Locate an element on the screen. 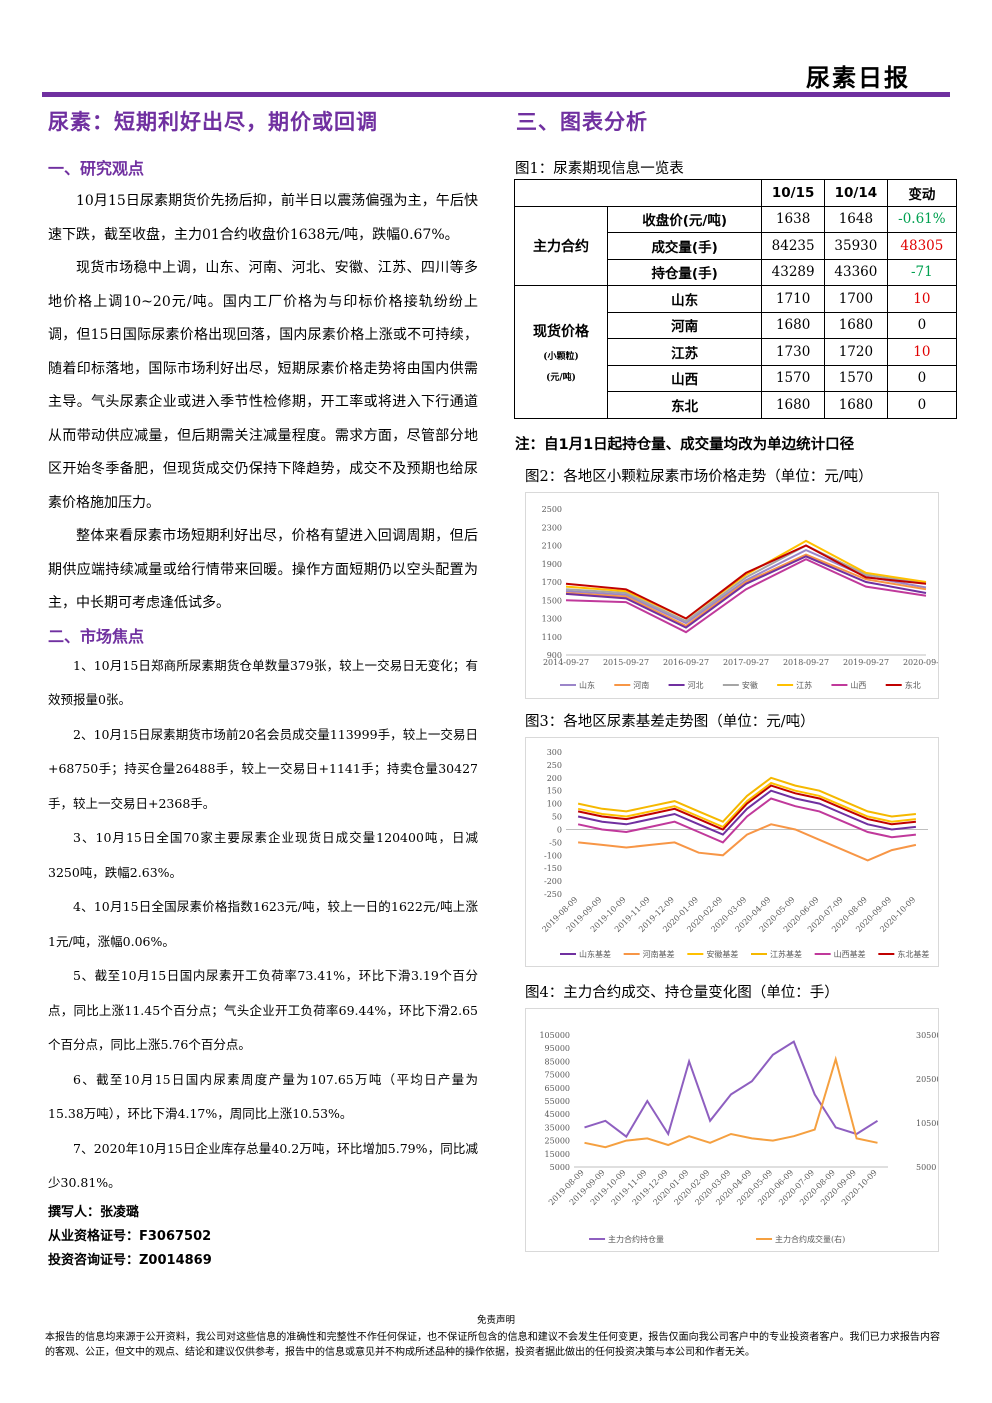 Image resolution: width=992 pixels, height=1403 pixels. y2-tick-label: 5000 is located at coordinates (926, 1167).